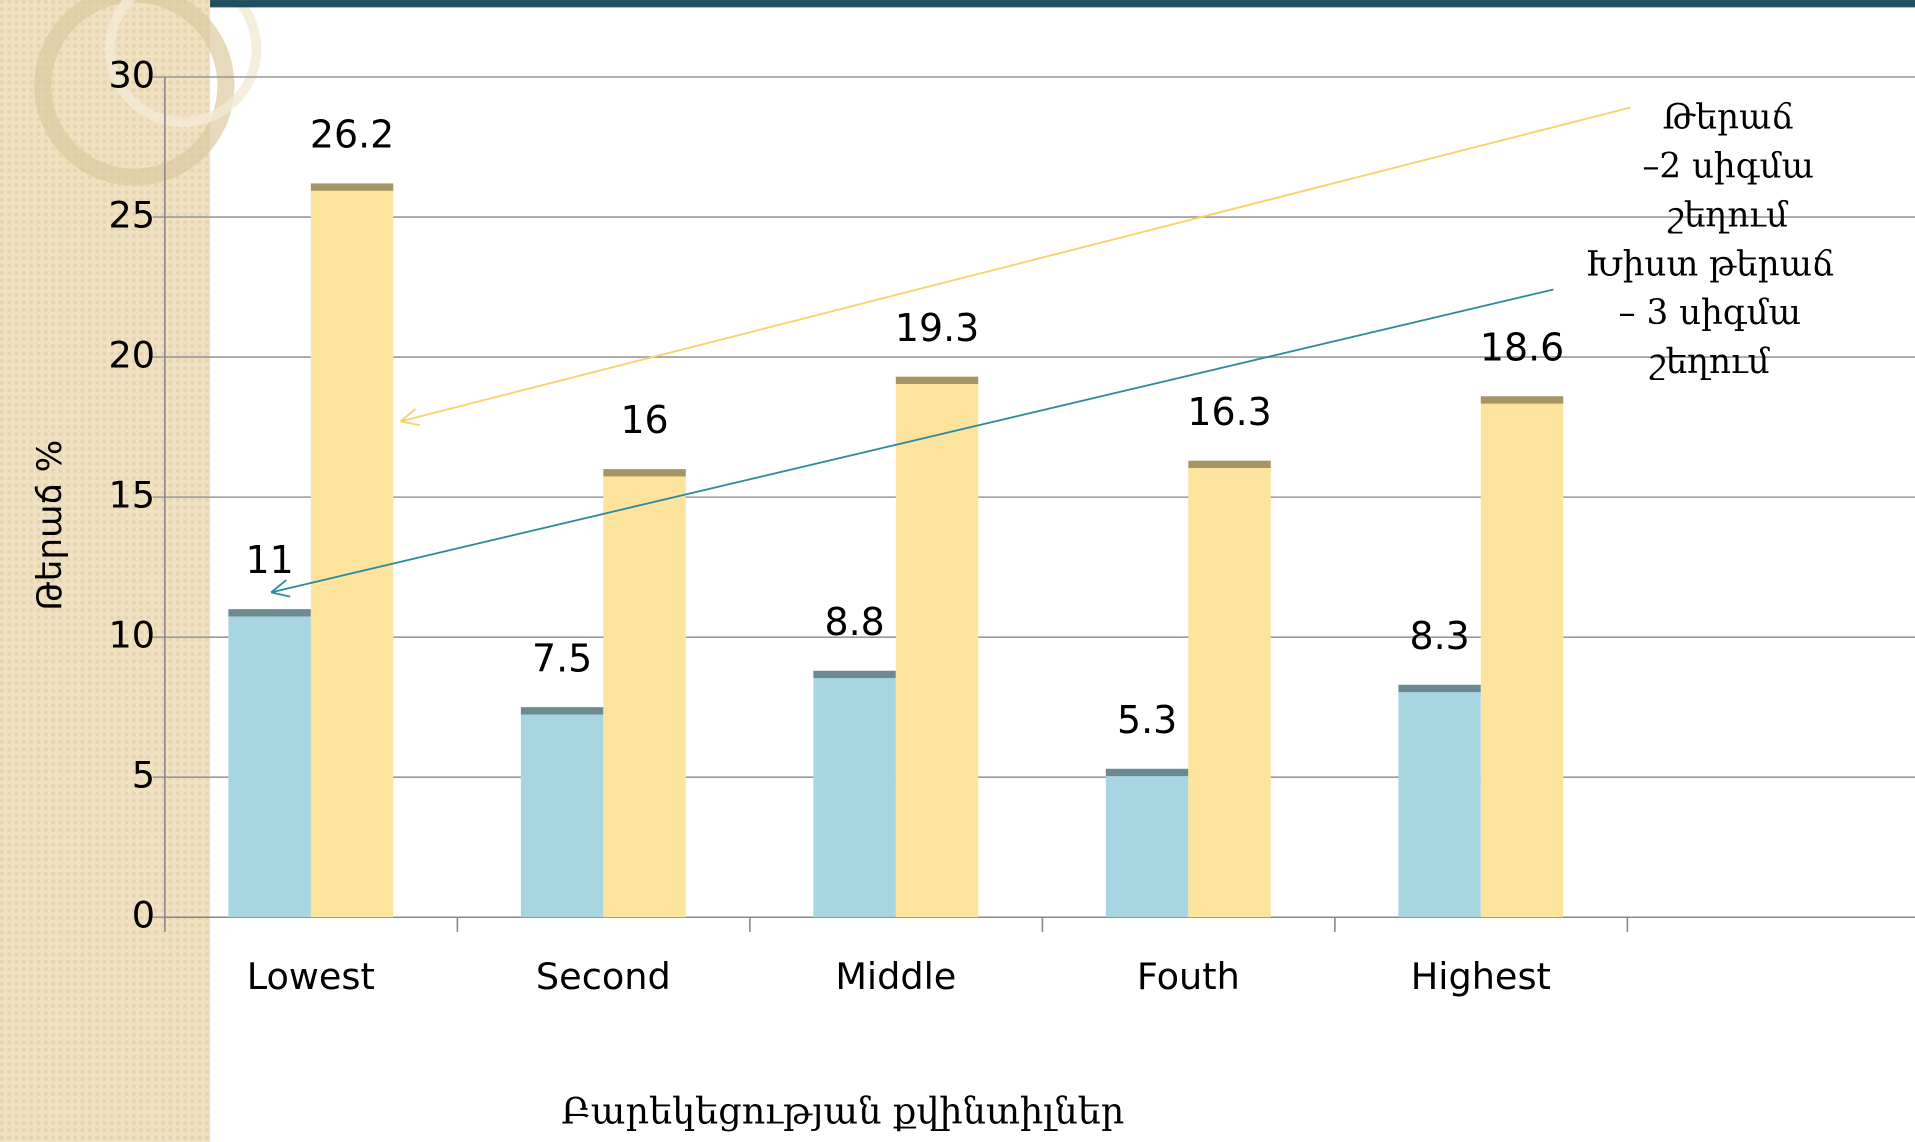  Describe the element at coordinates (50, 525) in the screenshot. I see `y-axis-title: Թերաճ %` at that location.